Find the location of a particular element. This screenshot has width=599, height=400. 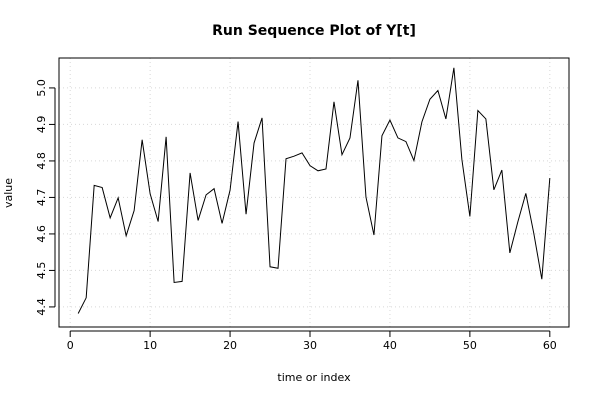

y-tick-label: 4.7 is located at coordinates (41, 198).